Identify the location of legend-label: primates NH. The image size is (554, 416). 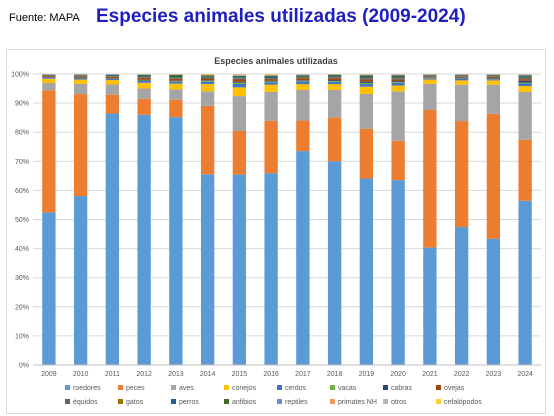
(357, 402).